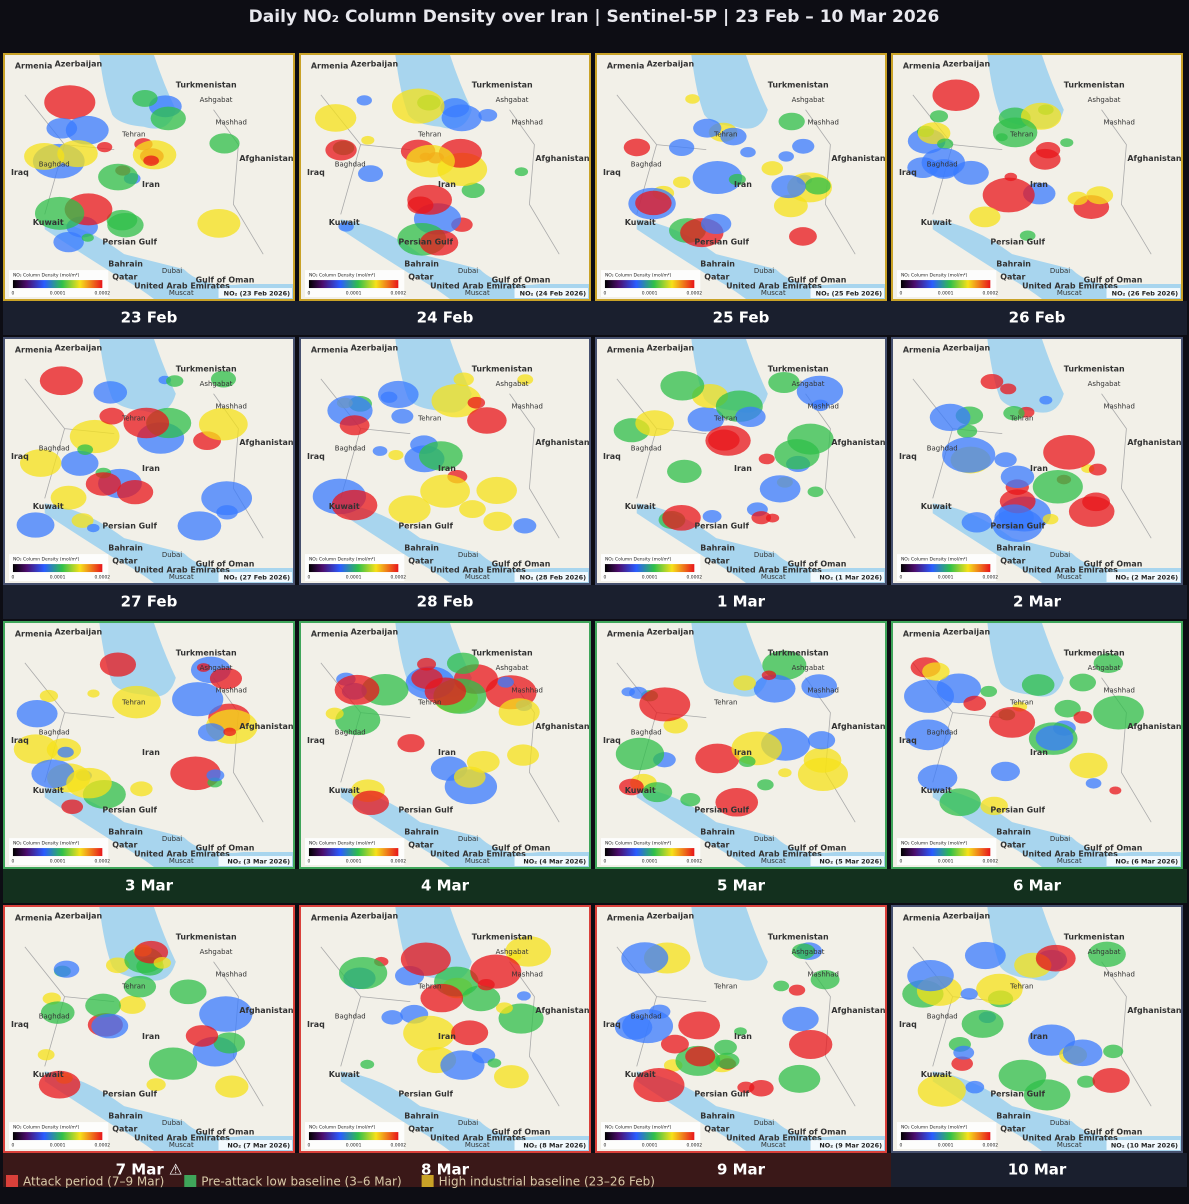  Describe the element at coordinates (421, 264) in the screenshot. I see `map-label: Bahrain` at that location.